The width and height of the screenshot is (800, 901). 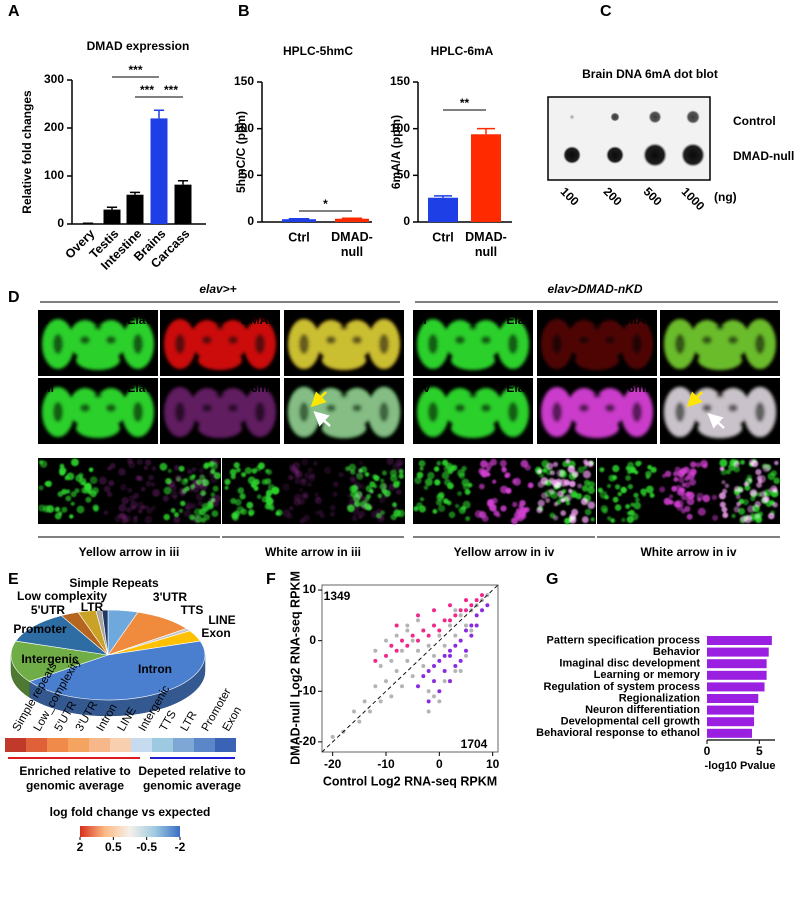 What do you see at coordinates (653, 196) in the screenshot?
I see `column-label: 500` at bounding box center [653, 196].